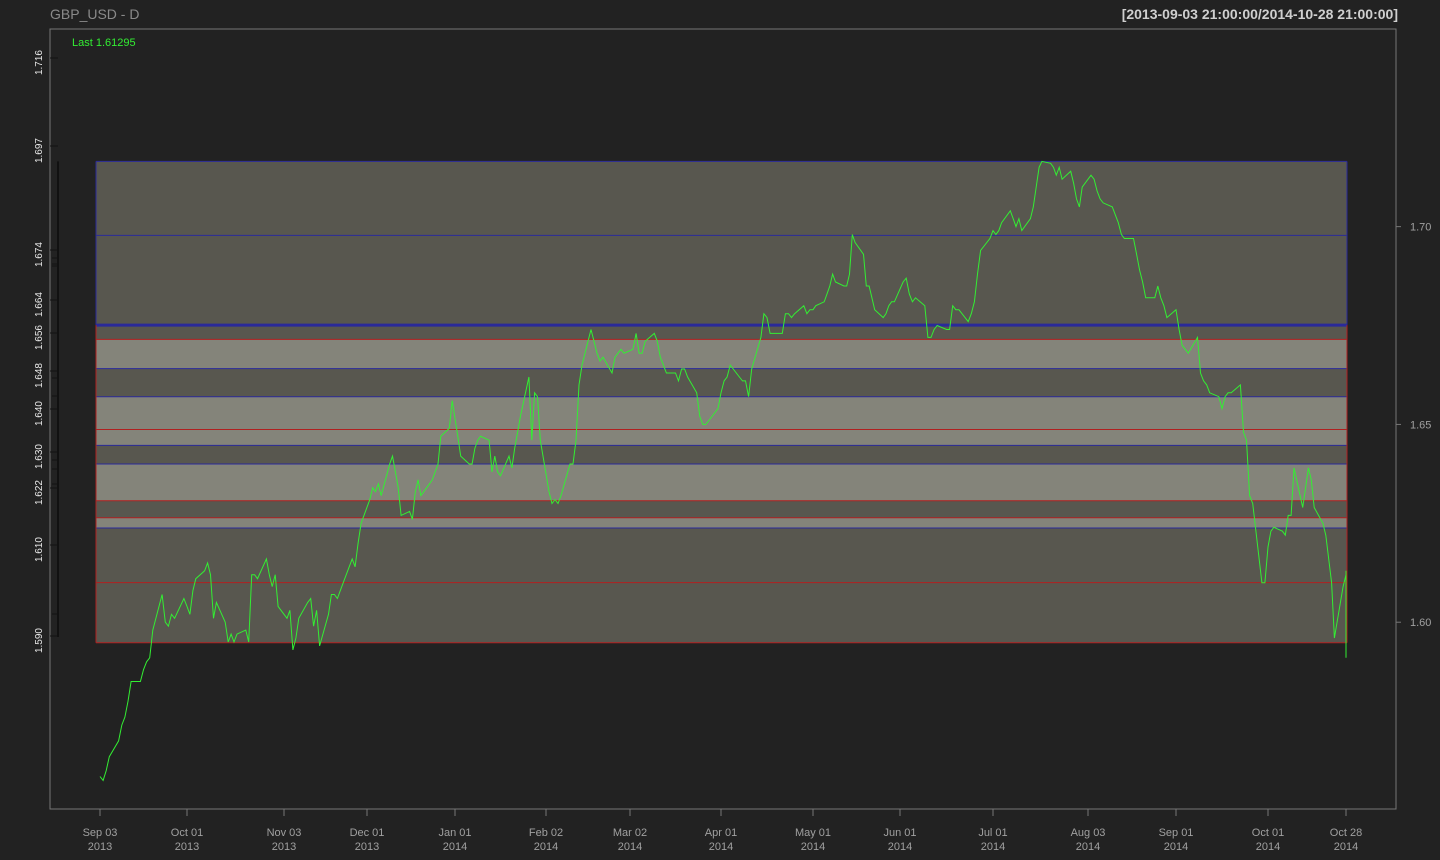 This screenshot has width=1440, height=860. What do you see at coordinates (1268, 847) in the screenshot?
I see `x-tick-year-13: 2014` at bounding box center [1268, 847].